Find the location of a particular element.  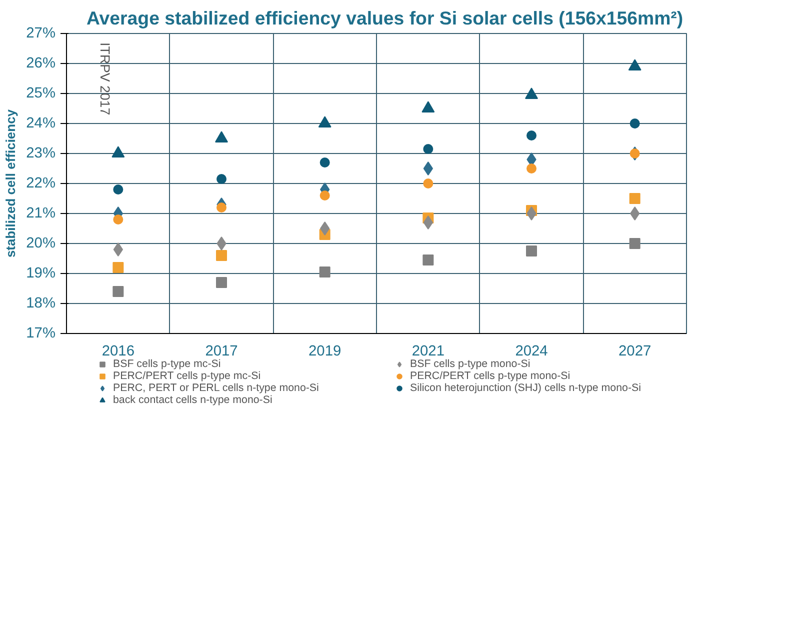

y-tick-label: 23% is located at coordinates (41, 154).